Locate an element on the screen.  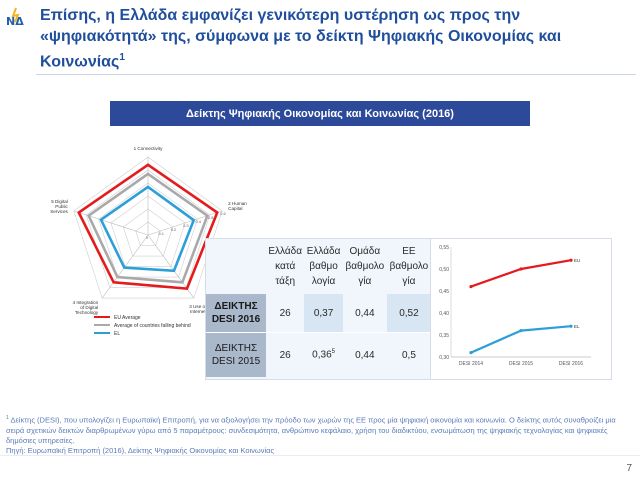
row-label: ΔΕΙΚΤΗΣ DESI 2015 is located at coordinates (236, 354).